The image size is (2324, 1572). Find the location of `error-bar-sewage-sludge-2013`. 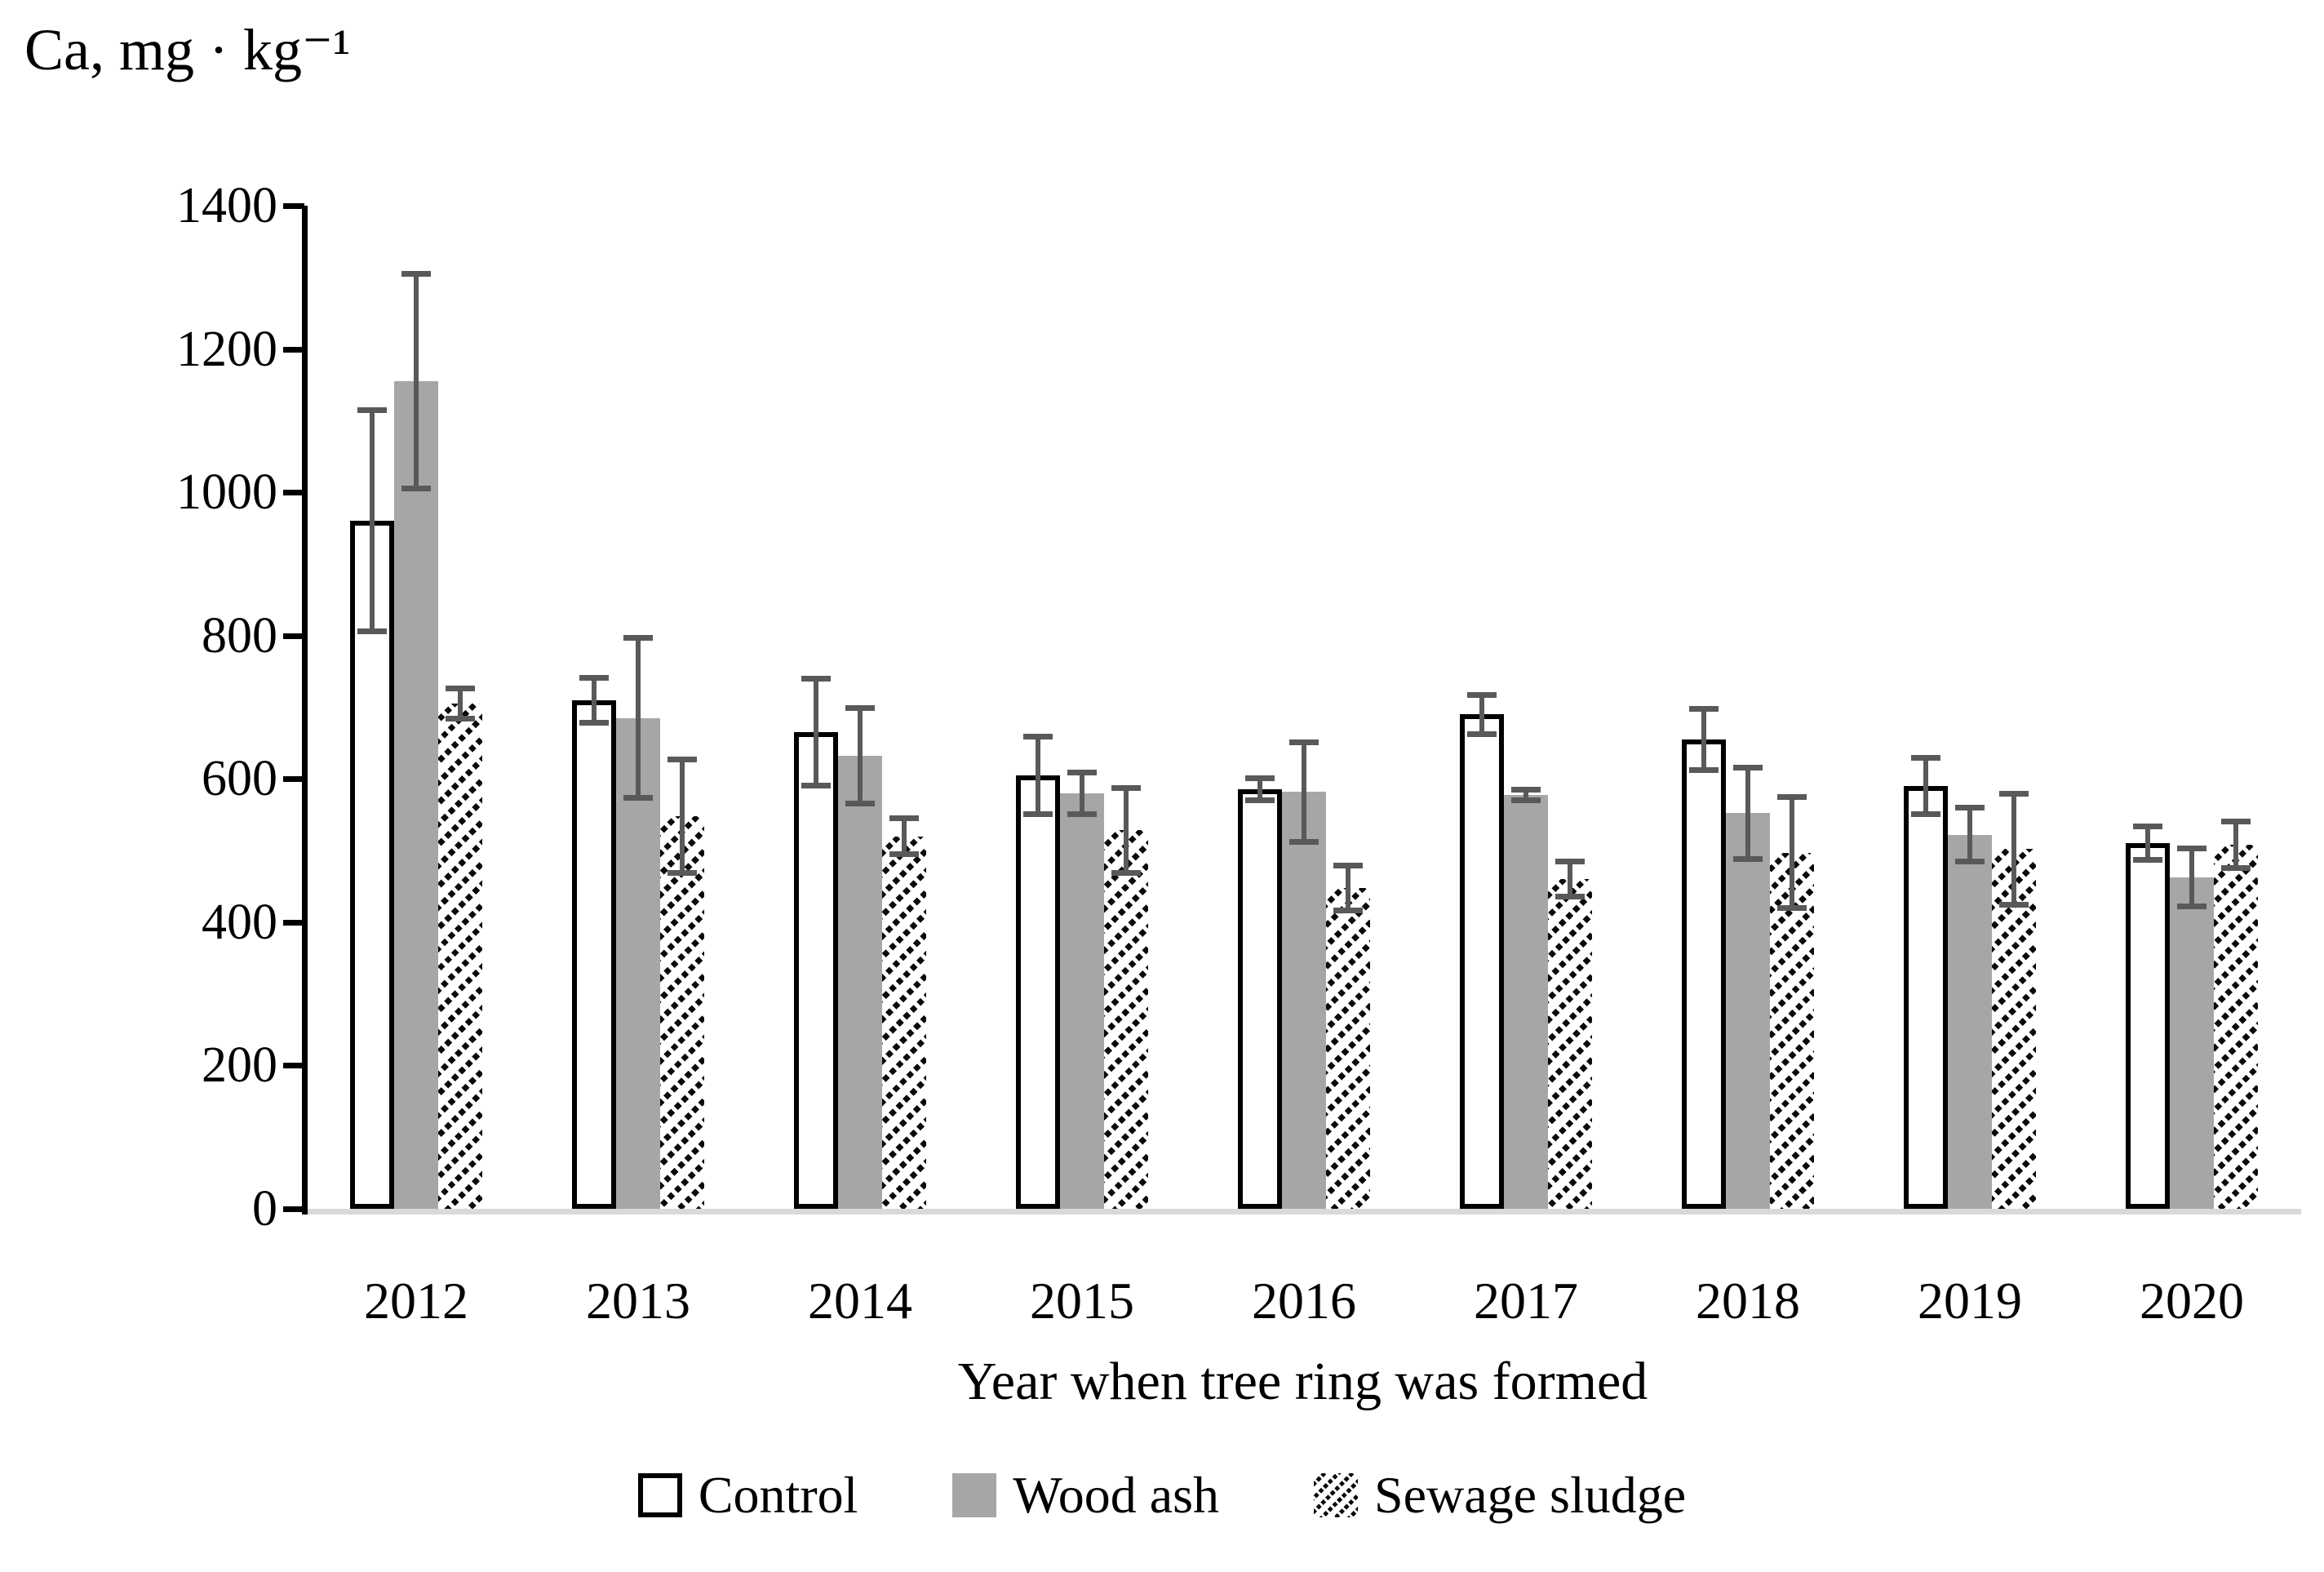

error-bar-sewage-sludge-2013 is located at coordinates (683, 816).